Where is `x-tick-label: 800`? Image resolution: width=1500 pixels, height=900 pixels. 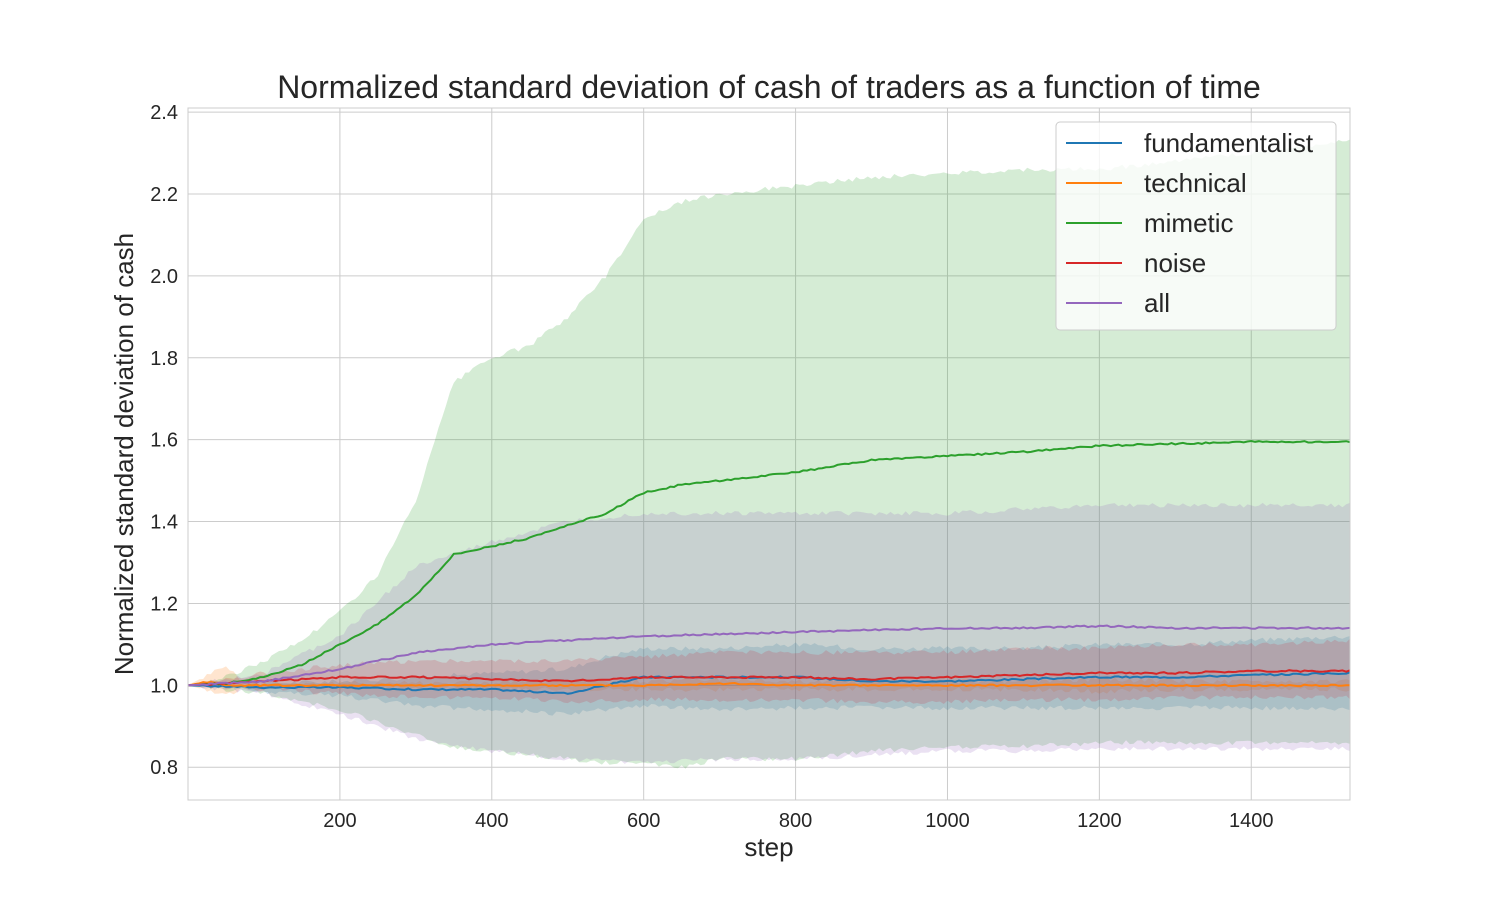
x-tick-label: 800 is located at coordinates (795, 821).